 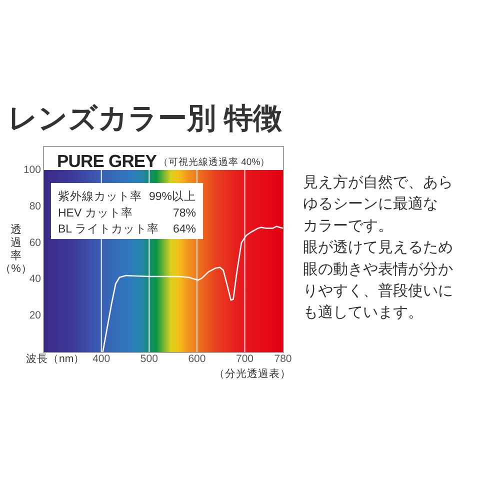 I want to click on chart-subtitle: PURE GREY, so click(x=107, y=161).